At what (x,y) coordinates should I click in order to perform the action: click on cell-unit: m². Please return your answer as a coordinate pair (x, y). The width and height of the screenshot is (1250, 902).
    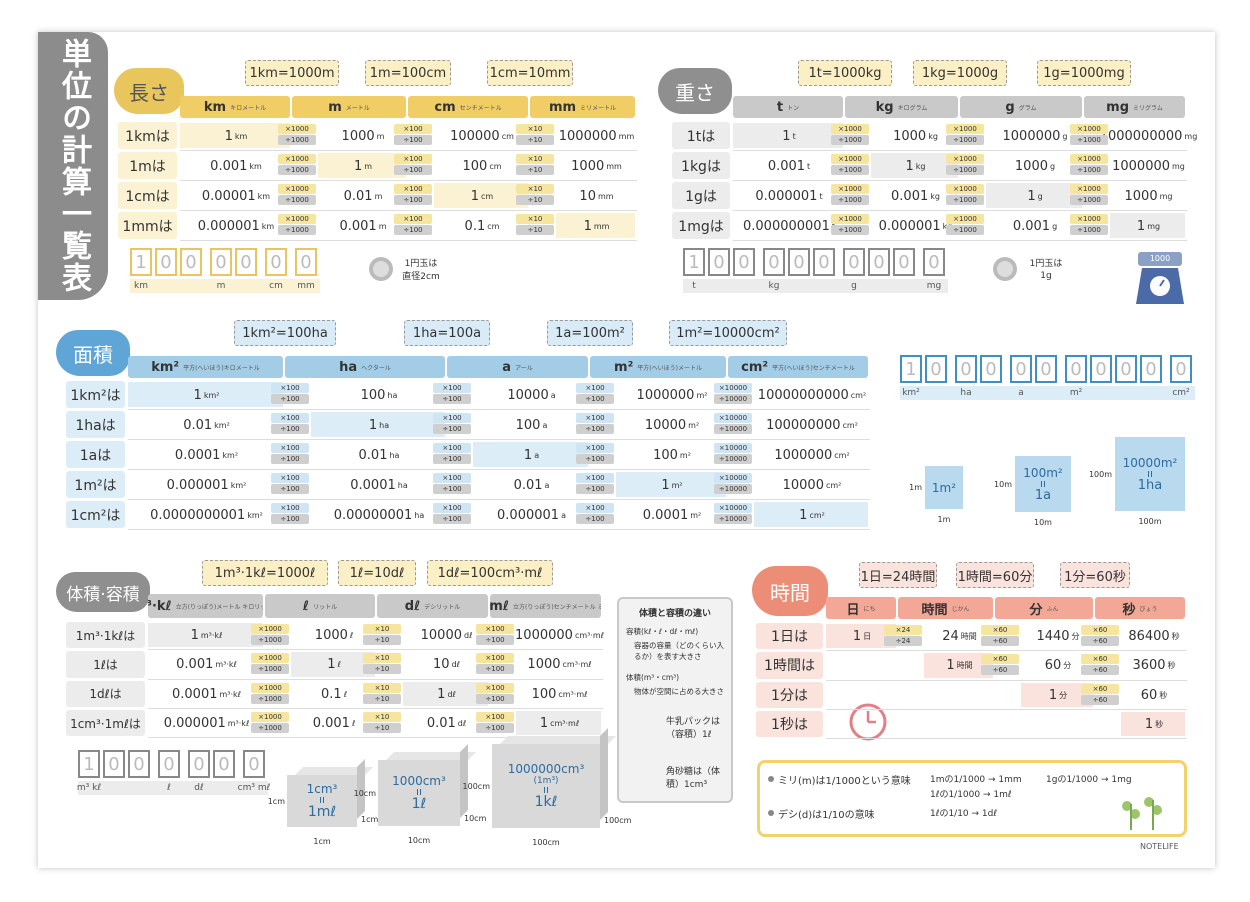
    Looking at the image, I should click on (696, 515).